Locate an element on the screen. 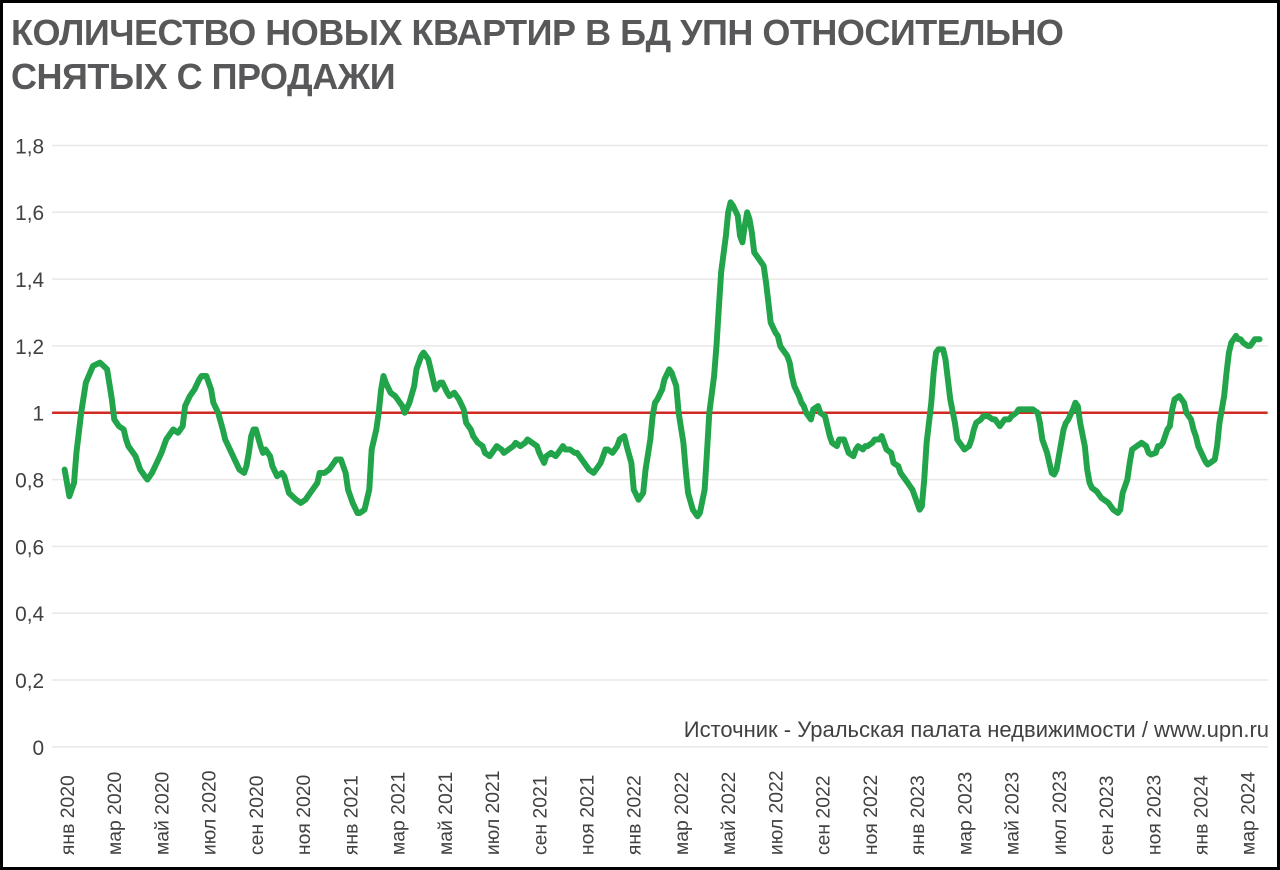 This screenshot has height=870, width=1280. y-tick-label: 1,2 is located at coordinates (29, 347).